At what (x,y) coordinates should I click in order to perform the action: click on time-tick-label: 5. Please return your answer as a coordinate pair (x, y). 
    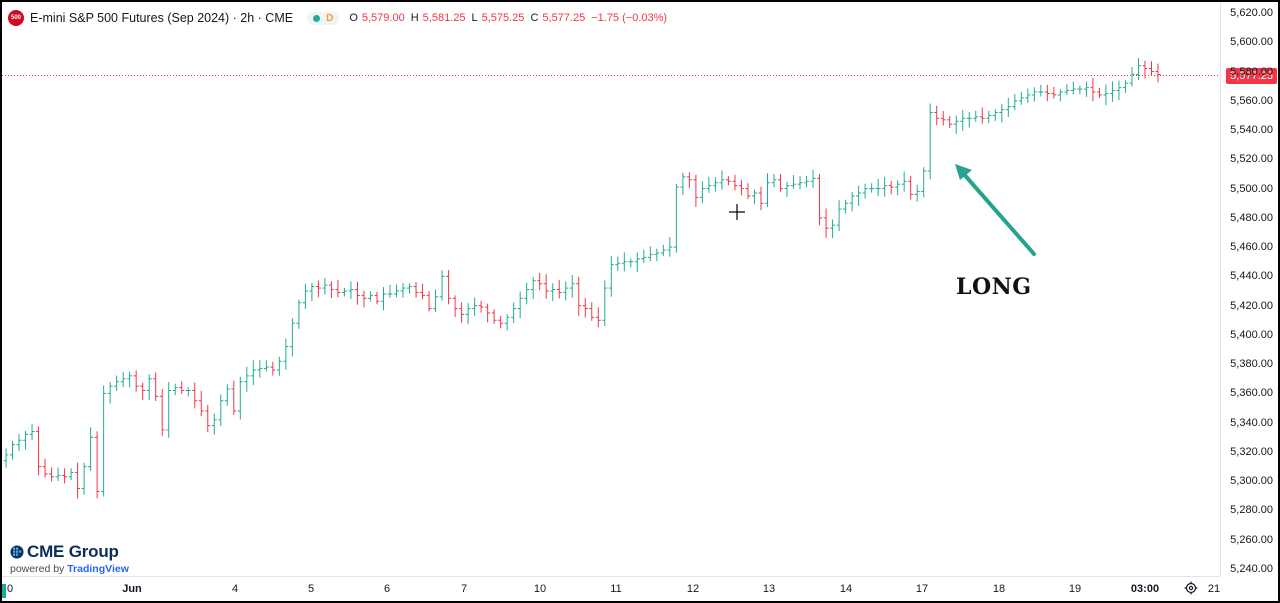
    Looking at the image, I should click on (311, 589).